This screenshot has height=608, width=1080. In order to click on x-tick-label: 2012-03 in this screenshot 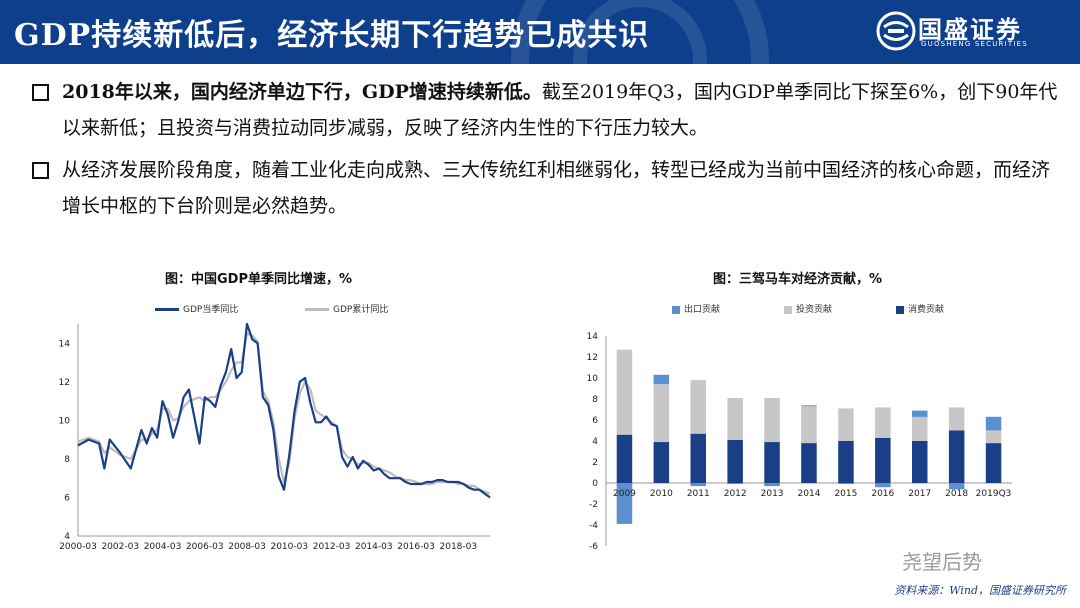, I will do `click(332, 547)`.